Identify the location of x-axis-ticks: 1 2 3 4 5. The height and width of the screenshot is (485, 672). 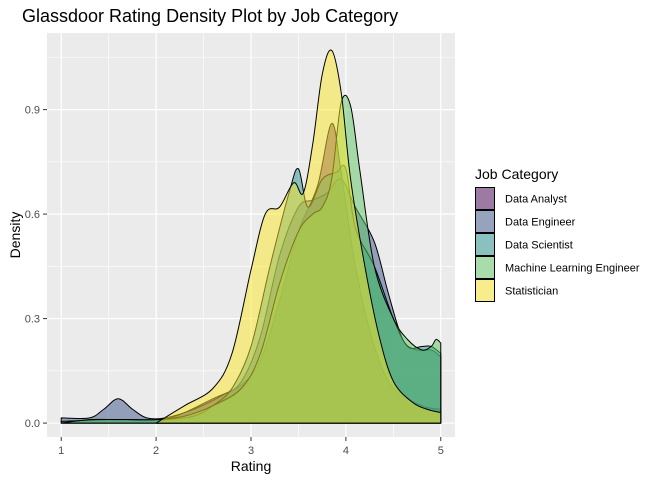
(251, 447).